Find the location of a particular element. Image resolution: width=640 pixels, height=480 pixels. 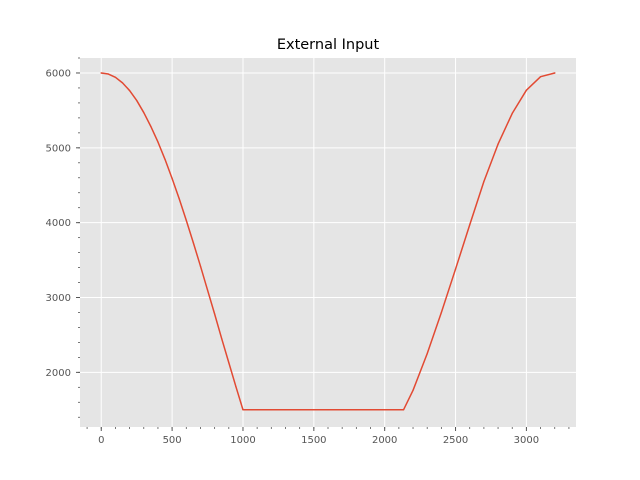

y-tick-label: 4000 is located at coordinates (58, 223).